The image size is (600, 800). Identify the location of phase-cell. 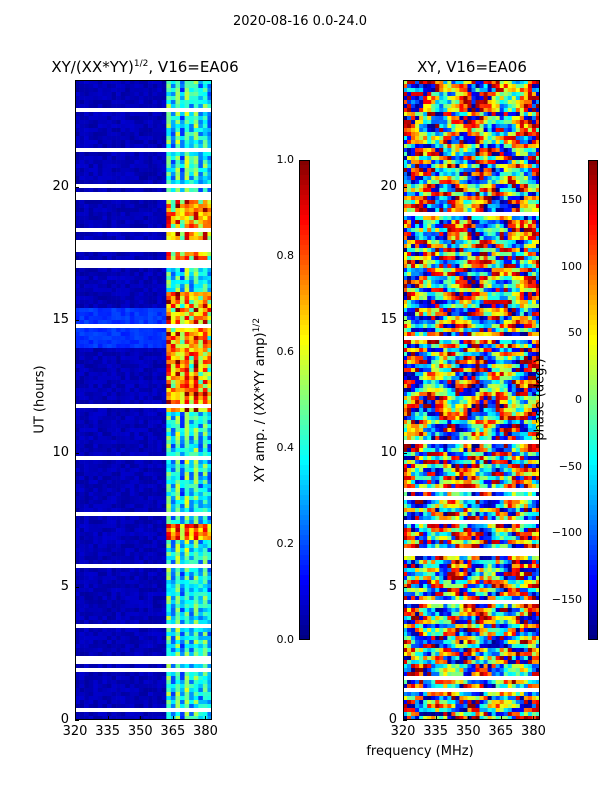
(425, 82).